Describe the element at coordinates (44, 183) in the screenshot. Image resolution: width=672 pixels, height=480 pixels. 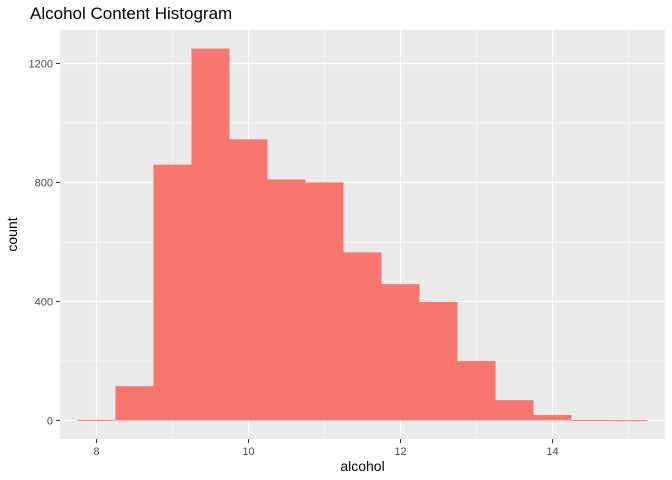
I see `y-tick-label: 800` at that location.